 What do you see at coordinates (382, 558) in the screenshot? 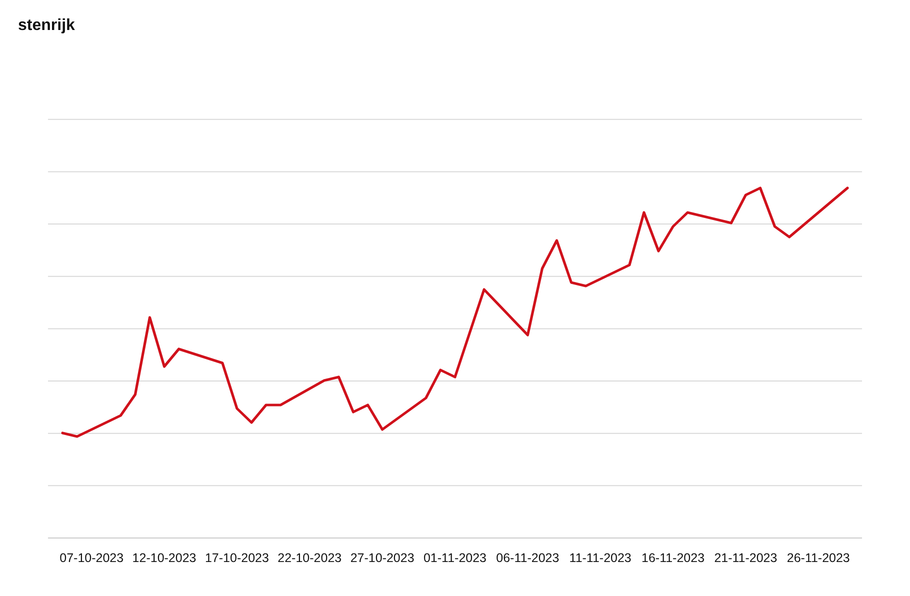
I see `x-tick-label: 27-10-2023` at bounding box center [382, 558].